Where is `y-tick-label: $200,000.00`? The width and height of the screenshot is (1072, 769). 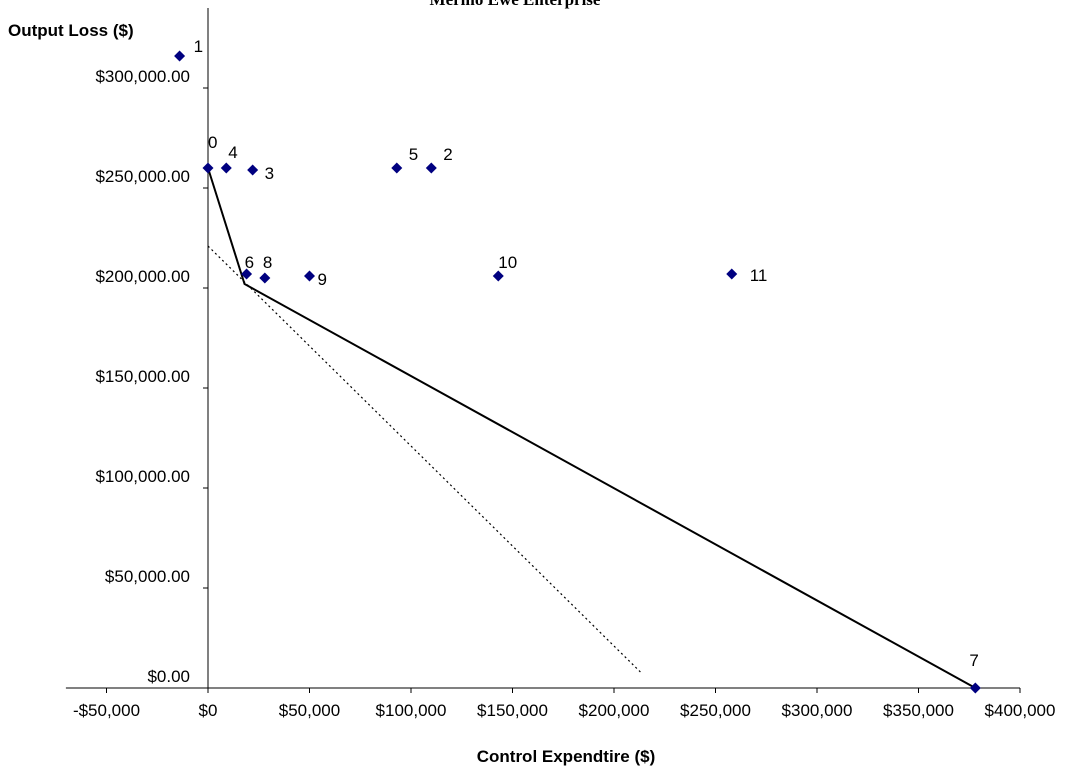 y-tick-label: $200,000.00 is located at coordinates (142, 276).